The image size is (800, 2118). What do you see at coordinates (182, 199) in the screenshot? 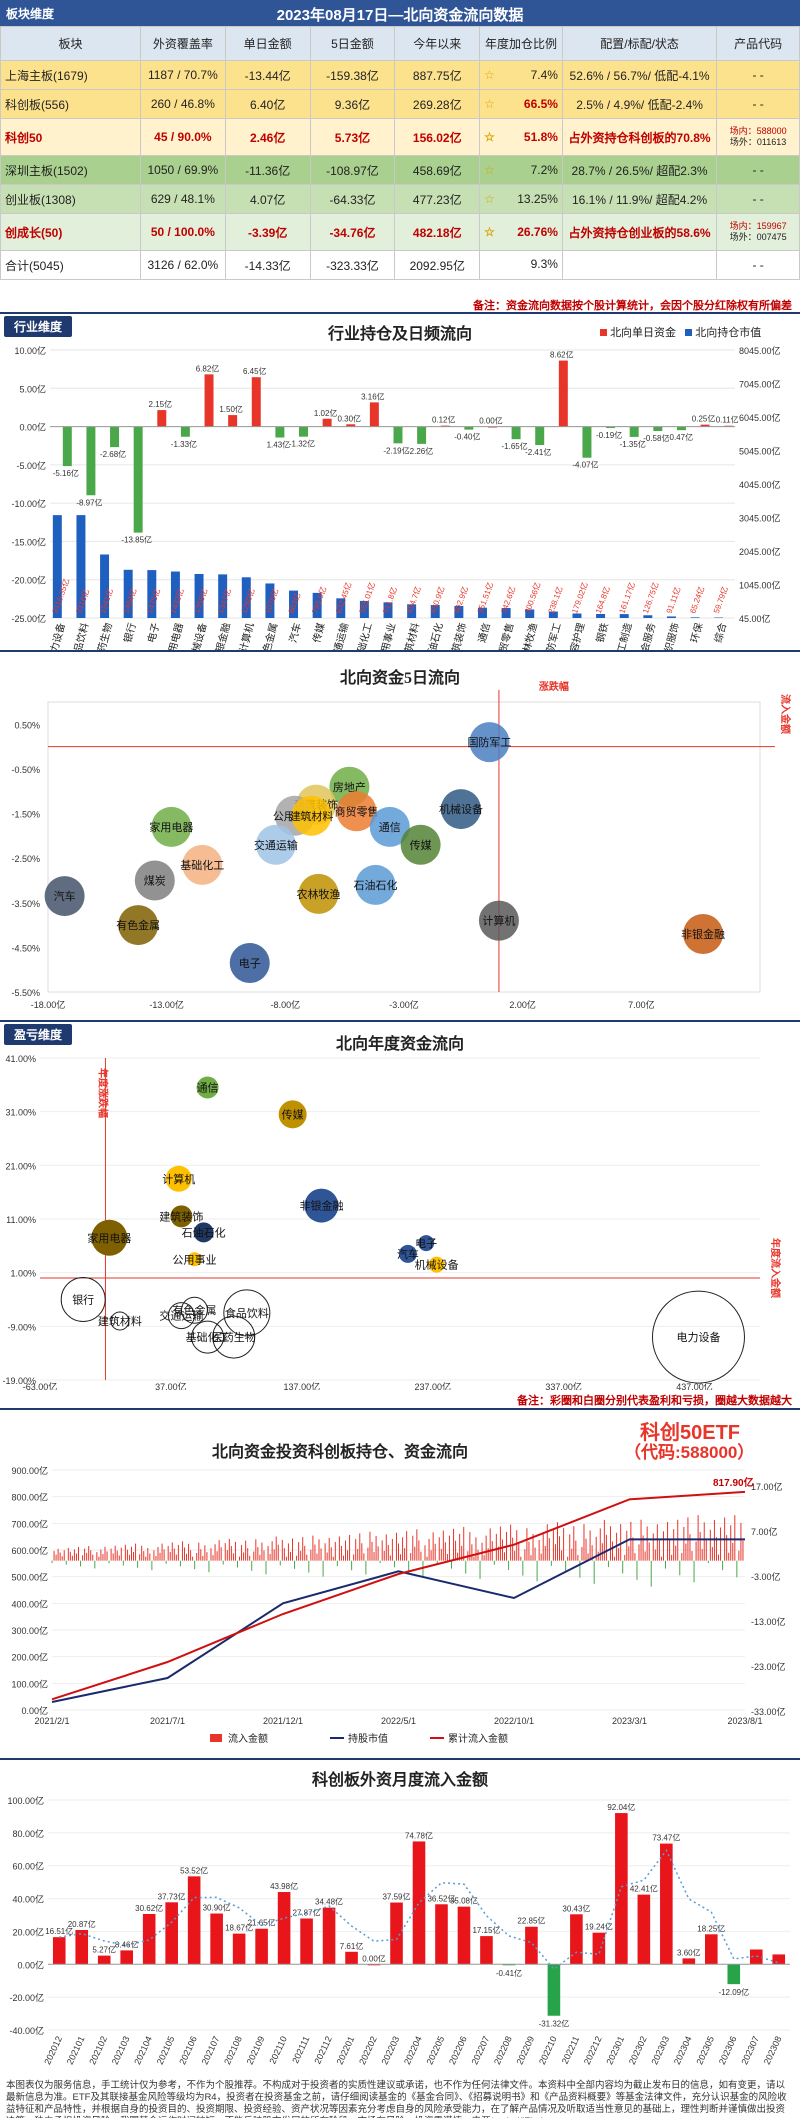
I see `table-cell: 629 / 48.1%` at bounding box center [182, 199].